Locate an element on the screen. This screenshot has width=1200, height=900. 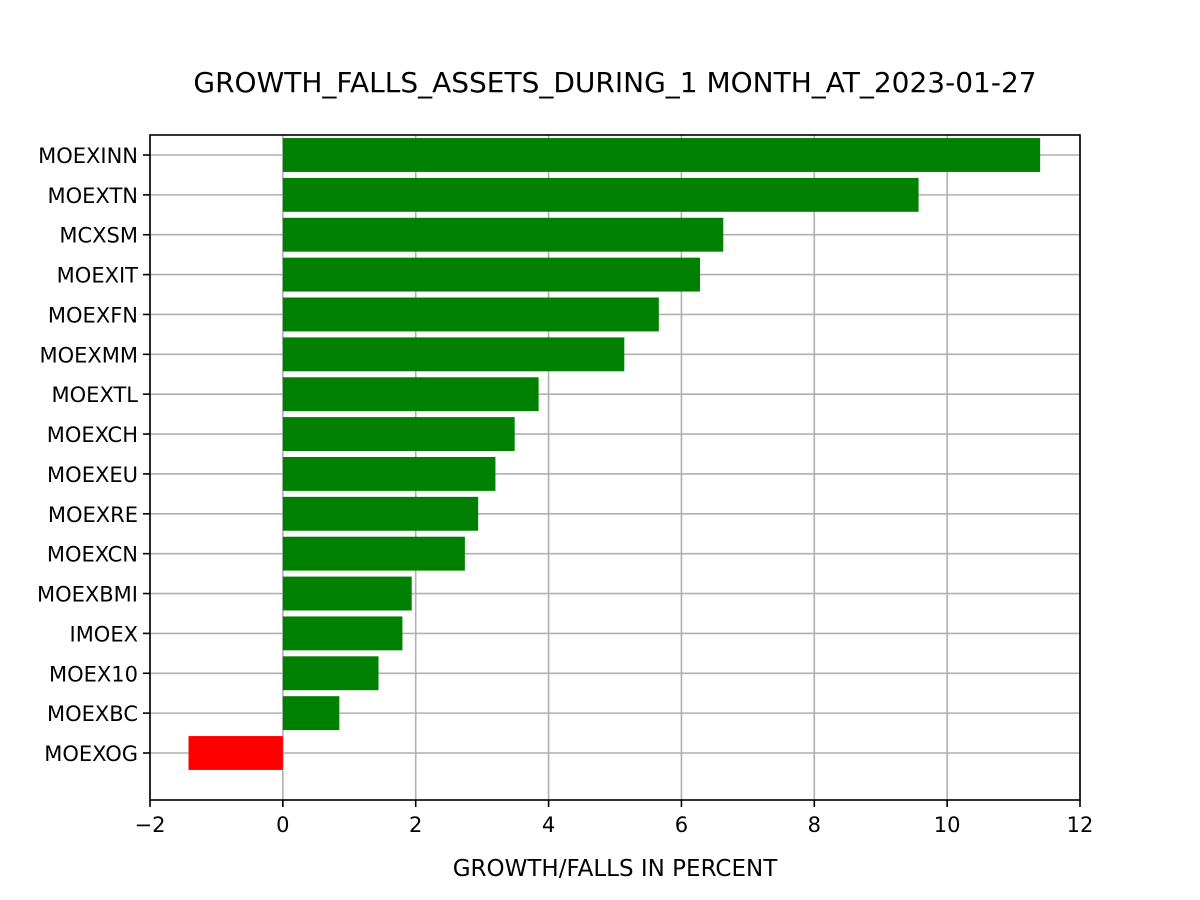
bar-mcxsm is located at coordinates (503, 234).